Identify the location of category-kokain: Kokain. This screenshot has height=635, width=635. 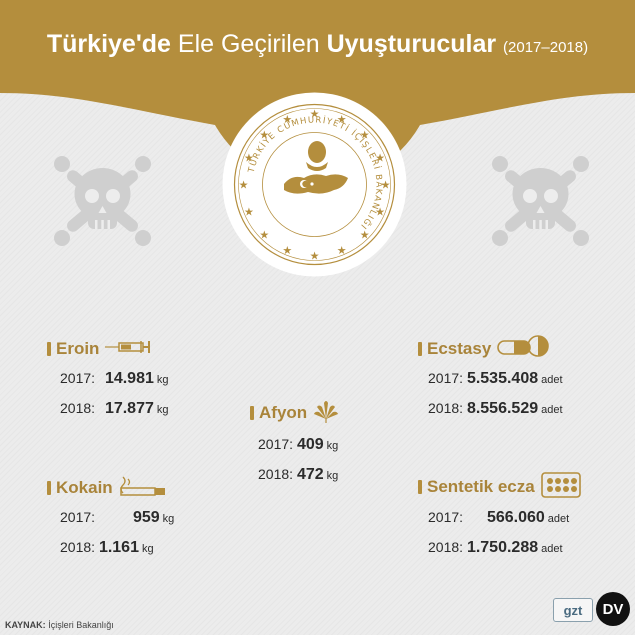
(107, 488).